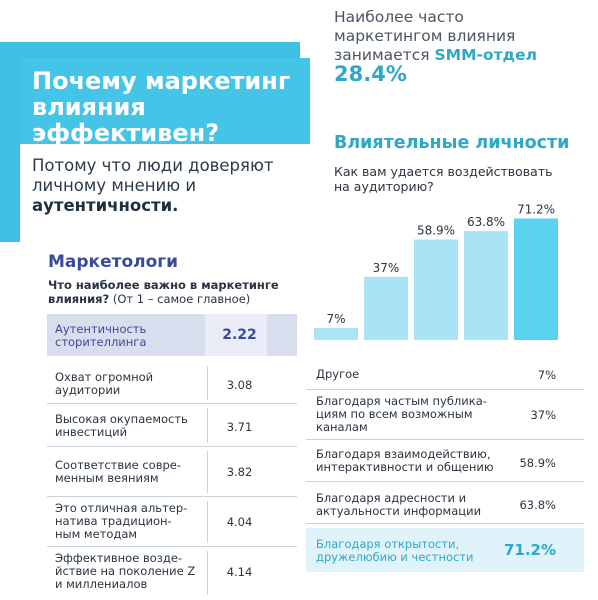 Image resolution: width=598 pixels, height=600 pixels. Describe the element at coordinates (172, 335) in the screenshot. I see `left-table-row-highlight: Аутентичность сторителлинга 2.22` at that location.